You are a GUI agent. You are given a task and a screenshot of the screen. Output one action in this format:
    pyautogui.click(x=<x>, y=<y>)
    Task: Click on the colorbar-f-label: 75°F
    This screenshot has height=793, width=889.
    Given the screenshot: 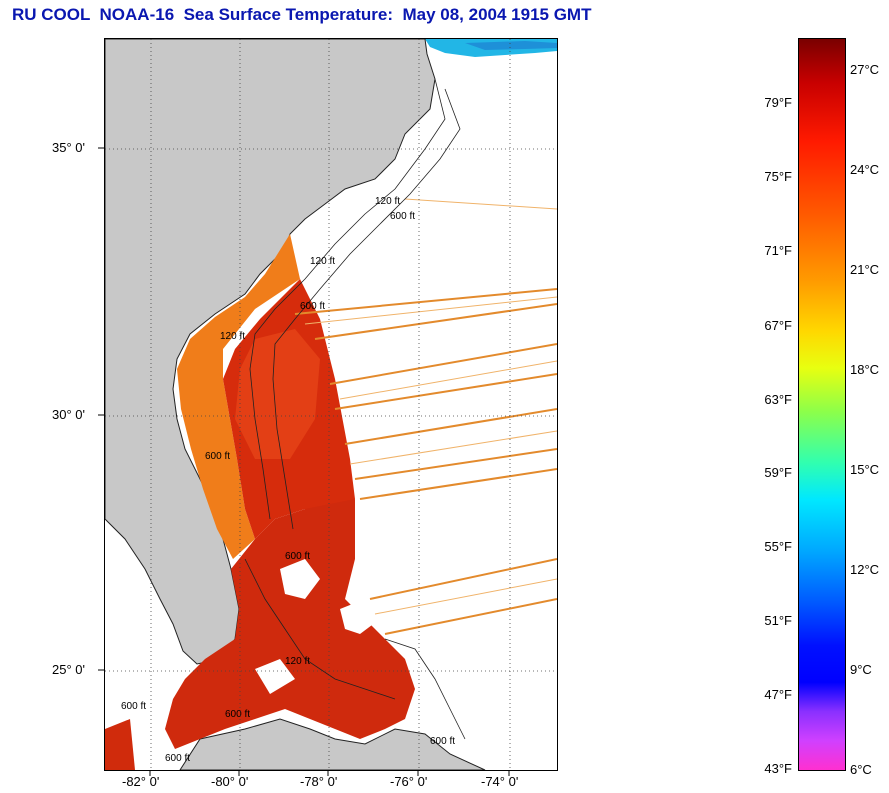 What is the action you would take?
    pyautogui.click(x=778, y=176)
    